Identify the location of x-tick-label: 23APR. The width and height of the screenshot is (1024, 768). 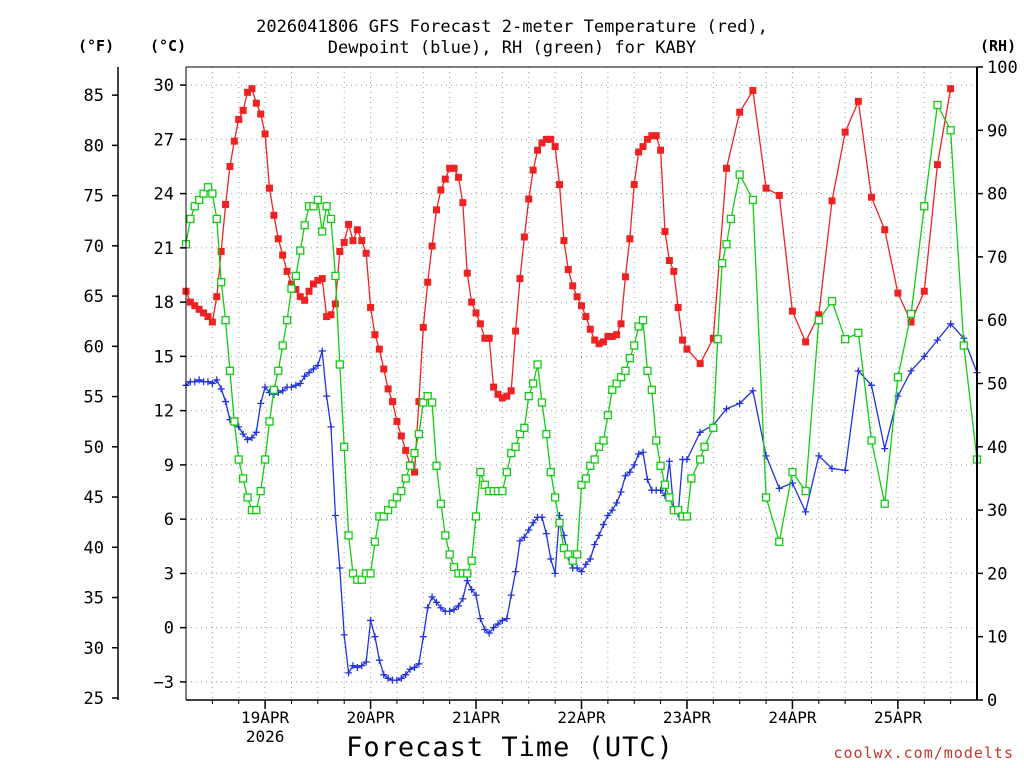
(687, 717).